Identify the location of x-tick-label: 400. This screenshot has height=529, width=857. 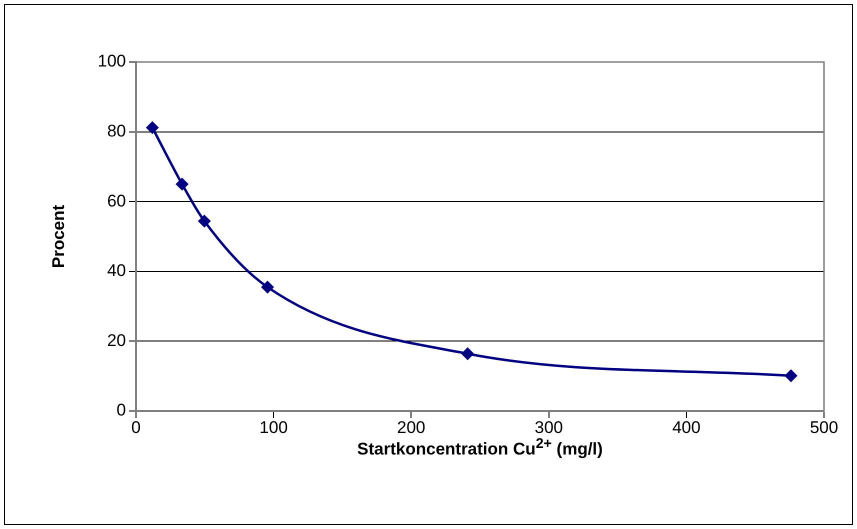
(686, 427).